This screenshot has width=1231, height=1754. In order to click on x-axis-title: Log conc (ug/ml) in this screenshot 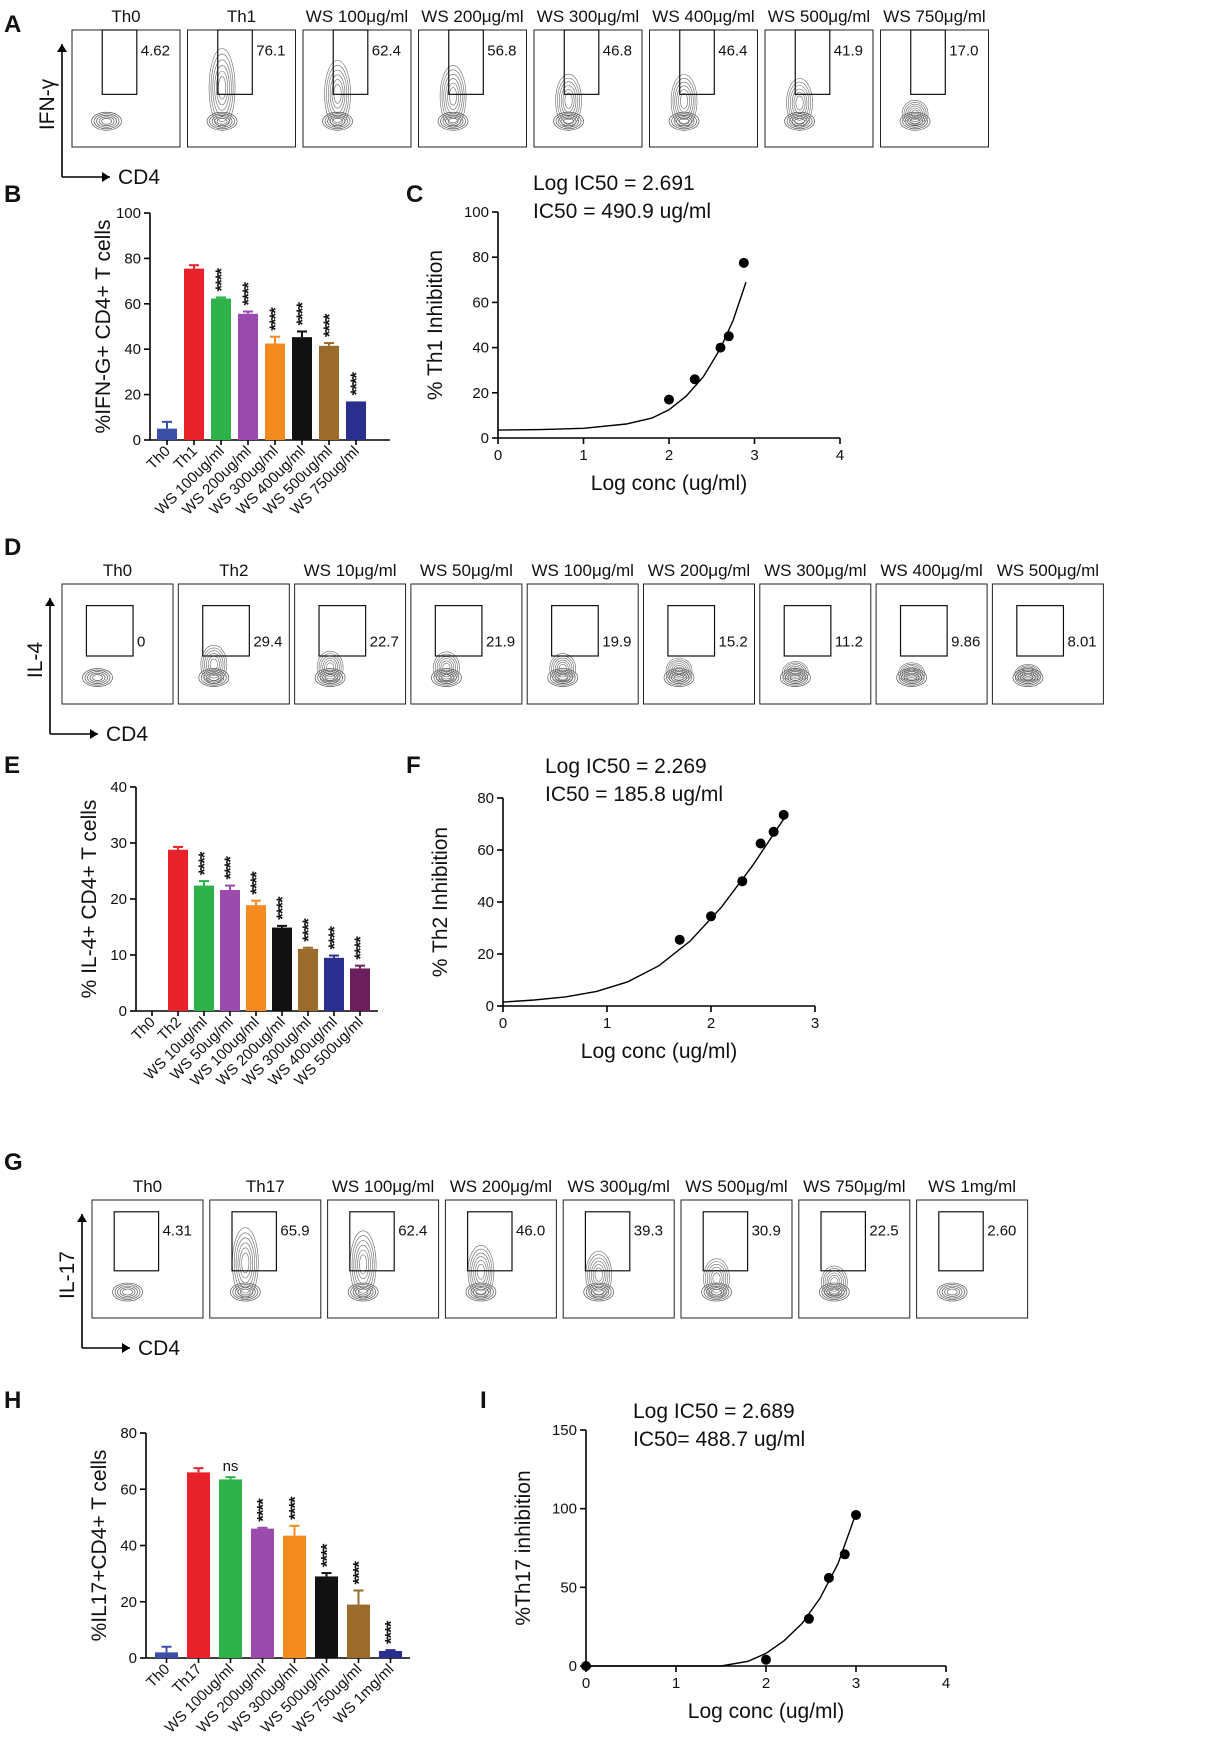, I will do `click(659, 1051)`.